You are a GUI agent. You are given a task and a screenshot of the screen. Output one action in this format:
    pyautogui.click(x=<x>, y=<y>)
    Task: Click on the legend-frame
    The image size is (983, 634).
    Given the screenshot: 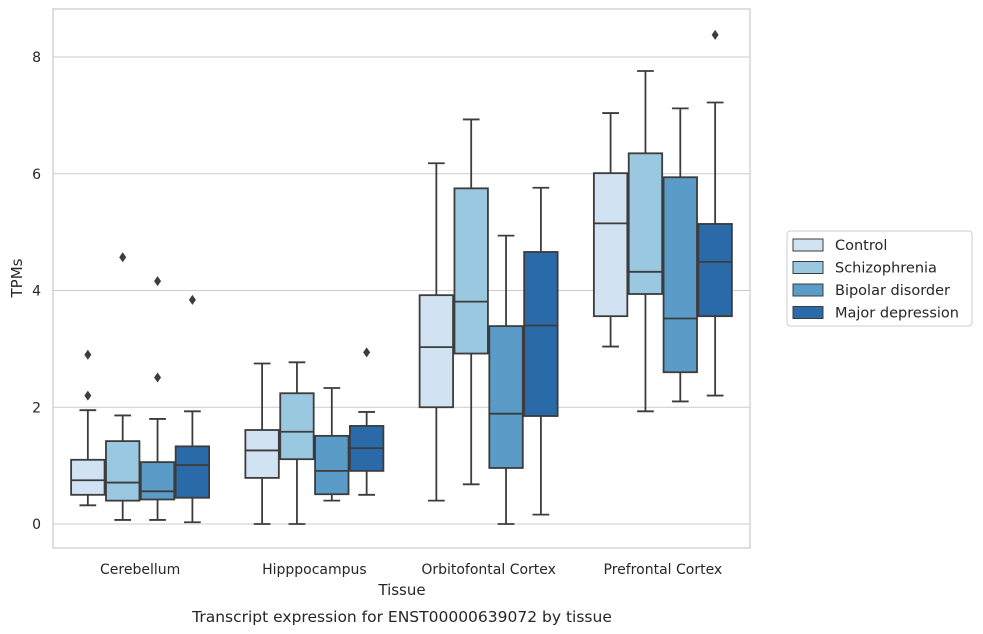 What is the action you would take?
    pyautogui.click(x=879, y=278)
    